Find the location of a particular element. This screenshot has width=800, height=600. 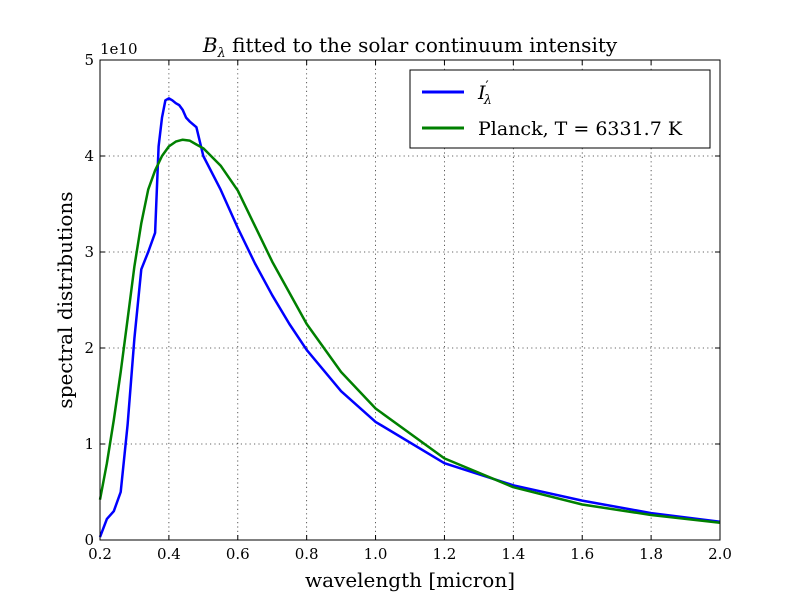

y-tick-label: 5 is located at coordinates (89, 60).